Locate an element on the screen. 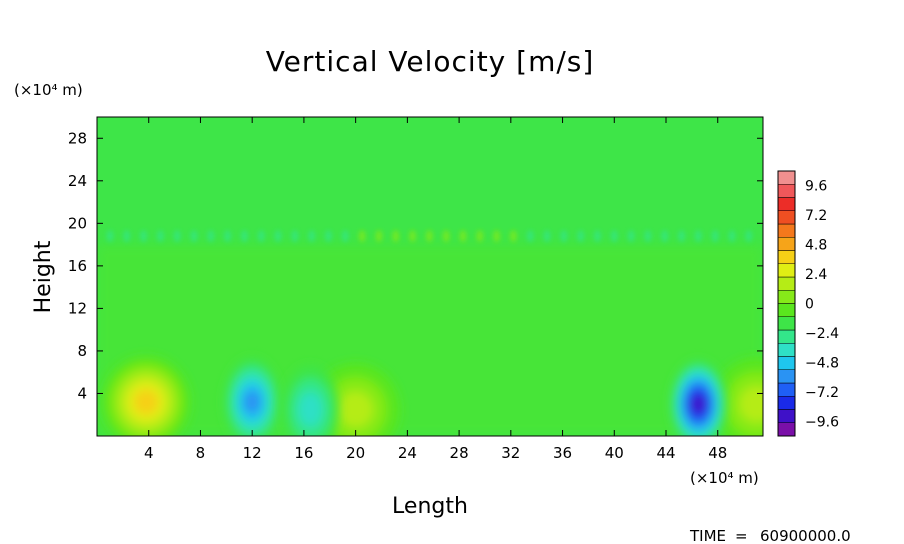  chart-title: Vertical Velocity [m/s] is located at coordinates (430, 61).